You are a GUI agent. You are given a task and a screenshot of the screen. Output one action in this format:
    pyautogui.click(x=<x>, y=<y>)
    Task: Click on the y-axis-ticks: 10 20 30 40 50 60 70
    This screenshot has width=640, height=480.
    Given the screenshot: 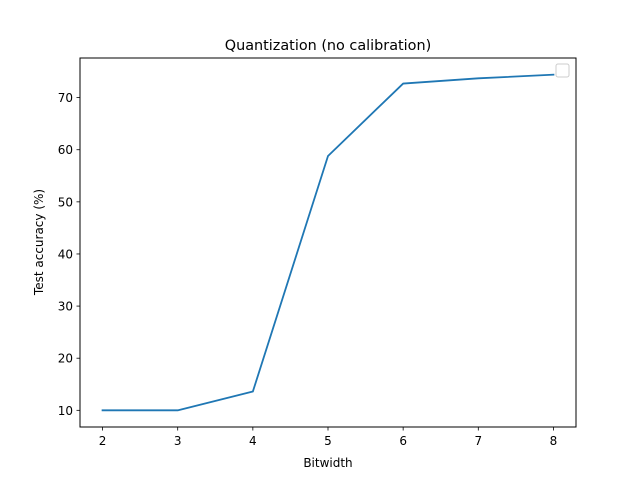 What is the action you would take?
    pyautogui.click(x=69, y=254)
    